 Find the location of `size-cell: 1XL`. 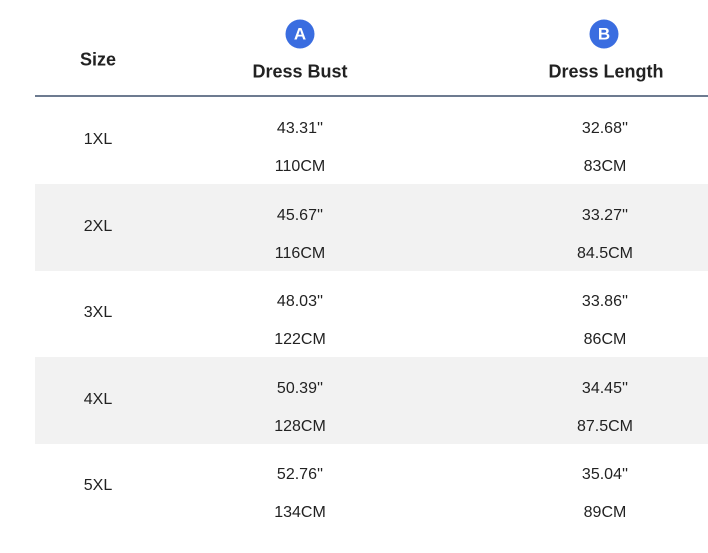

size-cell: 1XL is located at coordinates (98, 139).